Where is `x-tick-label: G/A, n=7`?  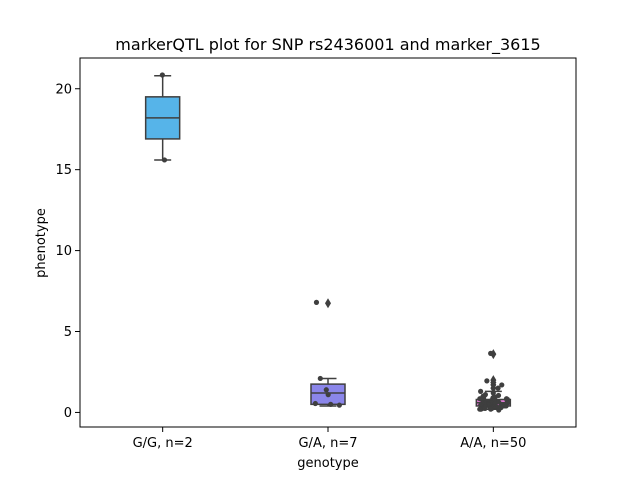 x-tick-label: G/A, n=7 is located at coordinates (327, 443).